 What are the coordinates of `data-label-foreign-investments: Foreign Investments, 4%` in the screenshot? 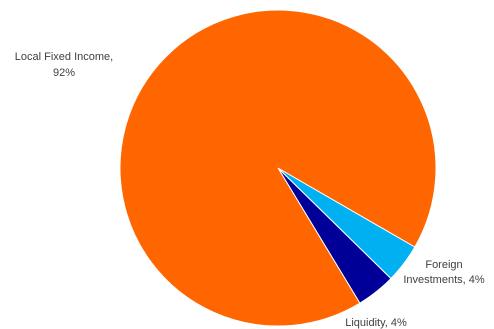 It's located at (444, 272).